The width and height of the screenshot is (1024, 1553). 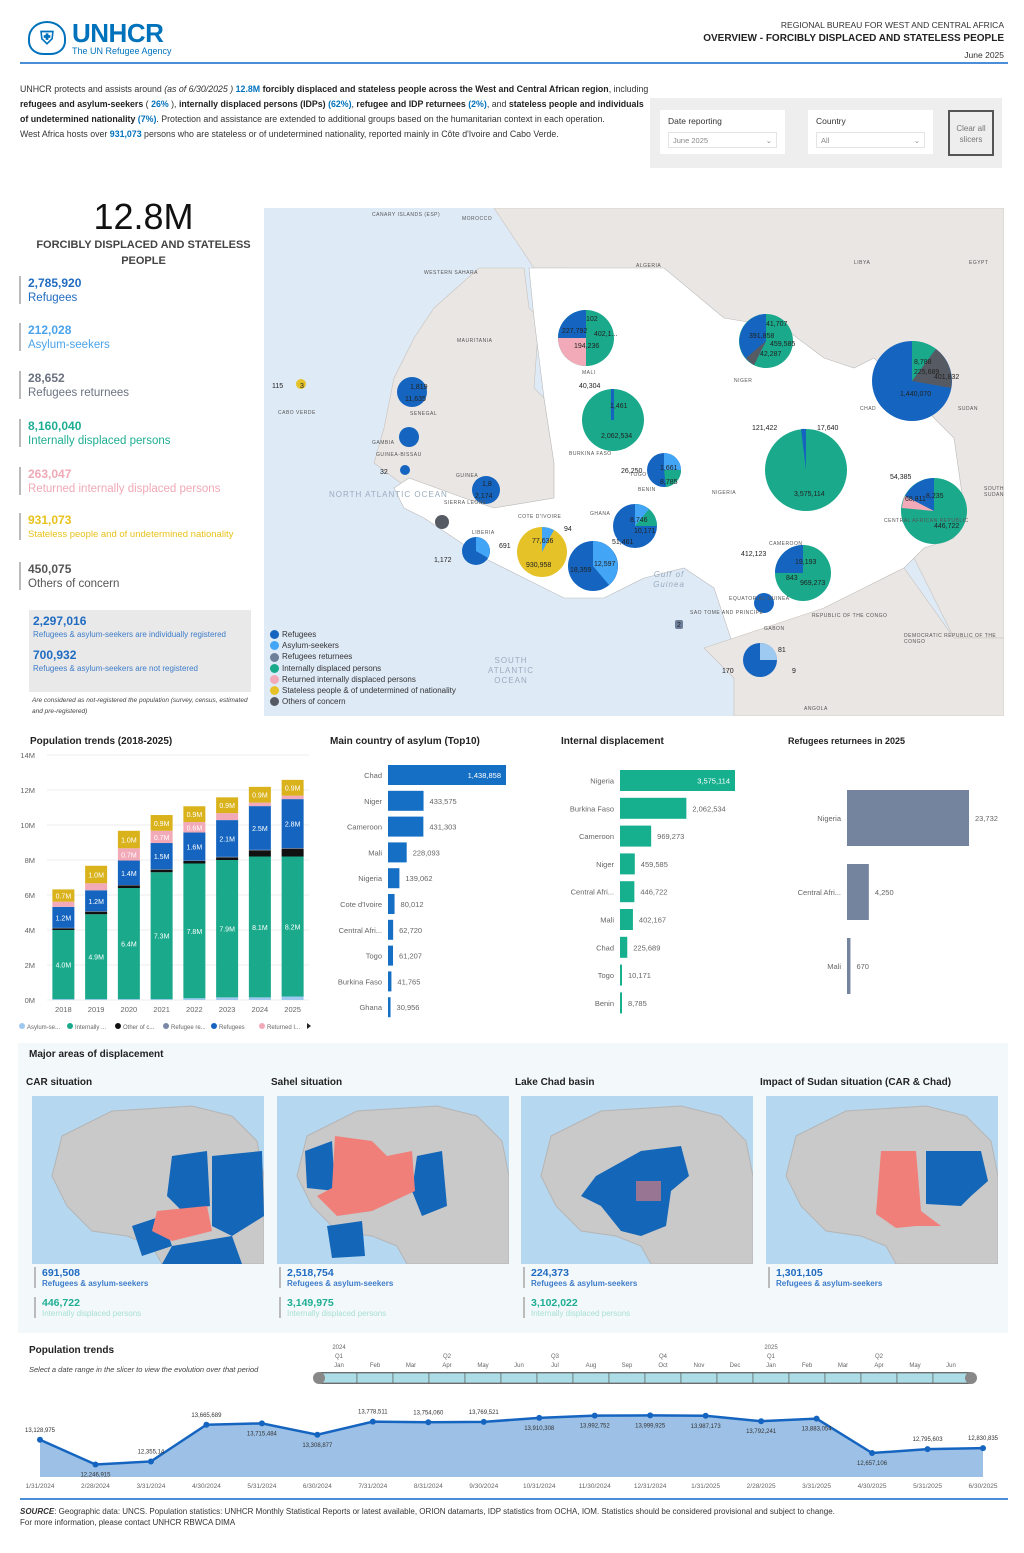 What do you see at coordinates (486, 490) in the screenshot?
I see `pie-guinea` at bounding box center [486, 490].